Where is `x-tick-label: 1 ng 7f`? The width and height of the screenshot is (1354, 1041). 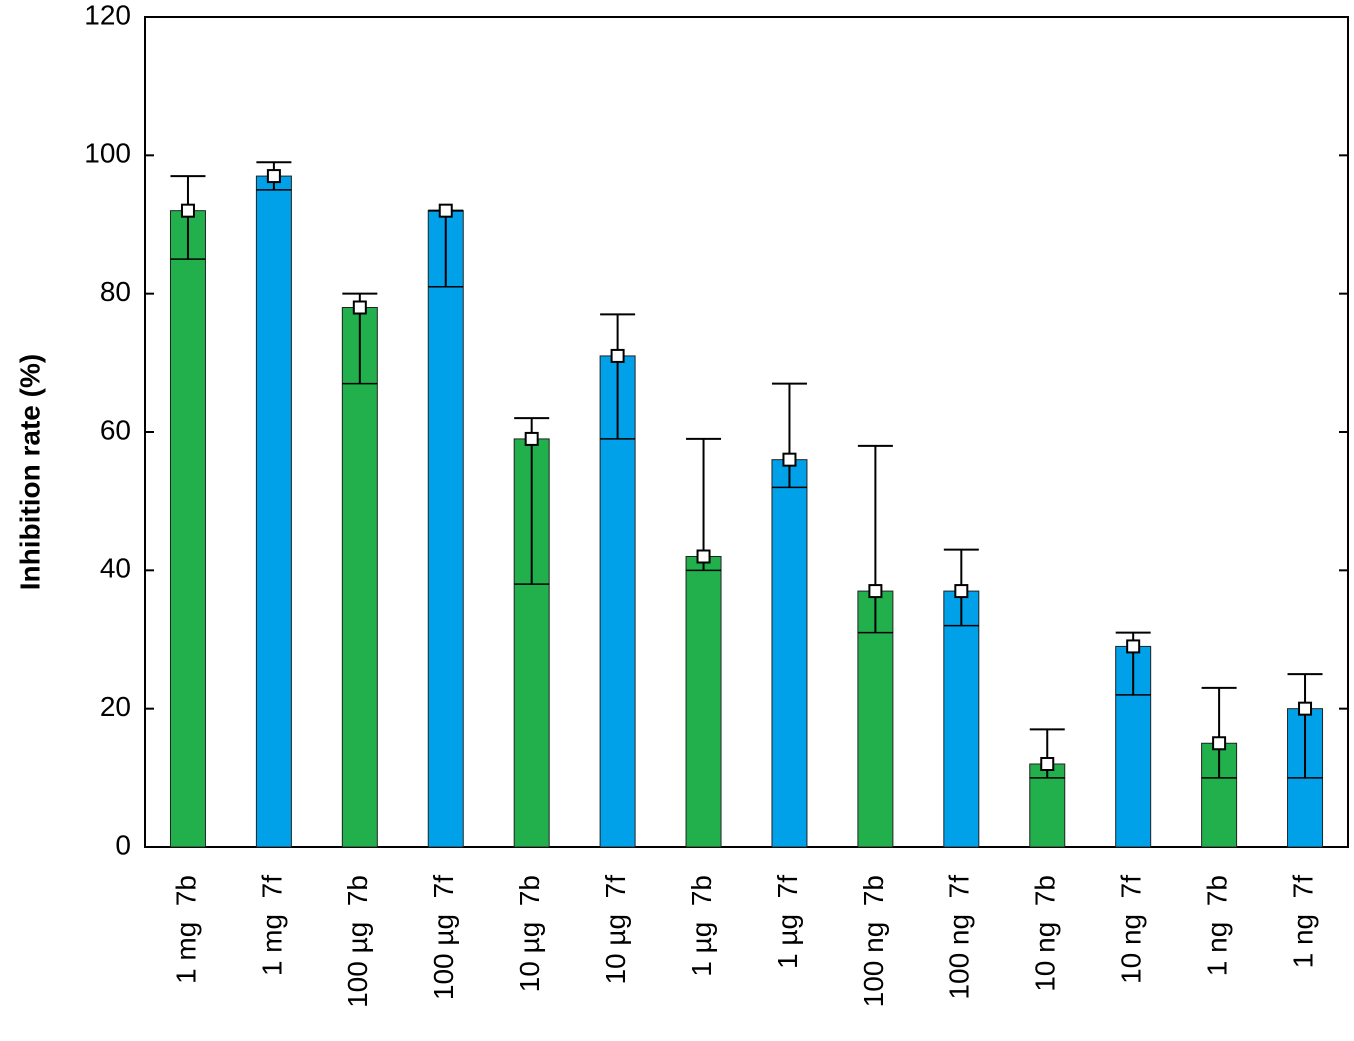 x-tick-label: 1 ng 7f is located at coordinates (1302, 922).